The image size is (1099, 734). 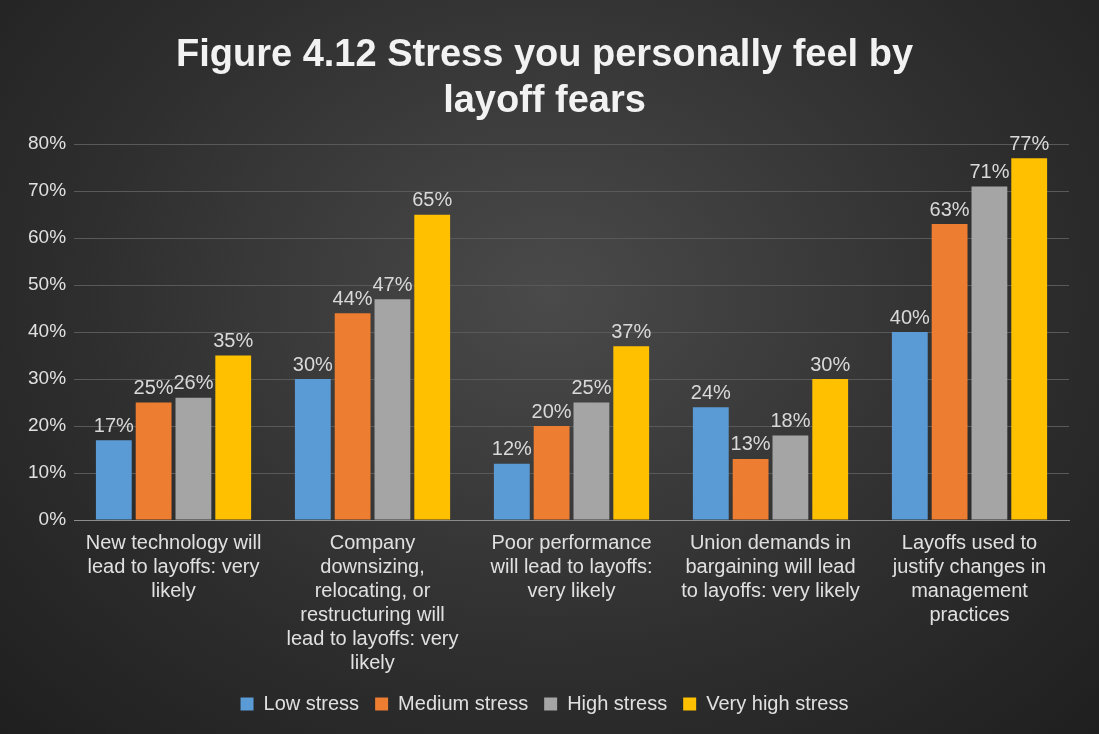 I want to click on data-label: 44%, so click(x=352, y=297).